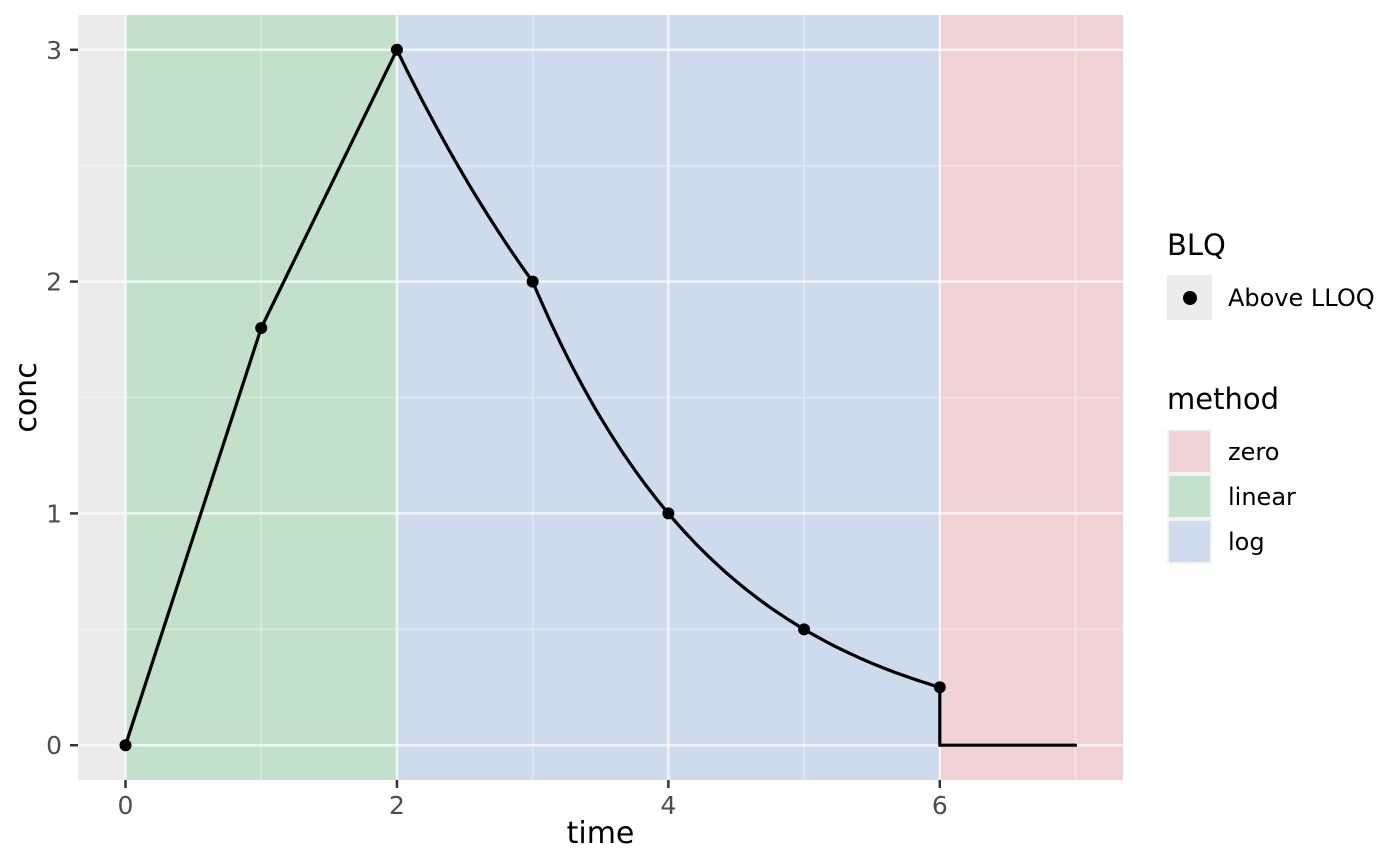  Describe the element at coordinates (668, 805) in the screenshot. I see `x-tick-label: 4` at that location.